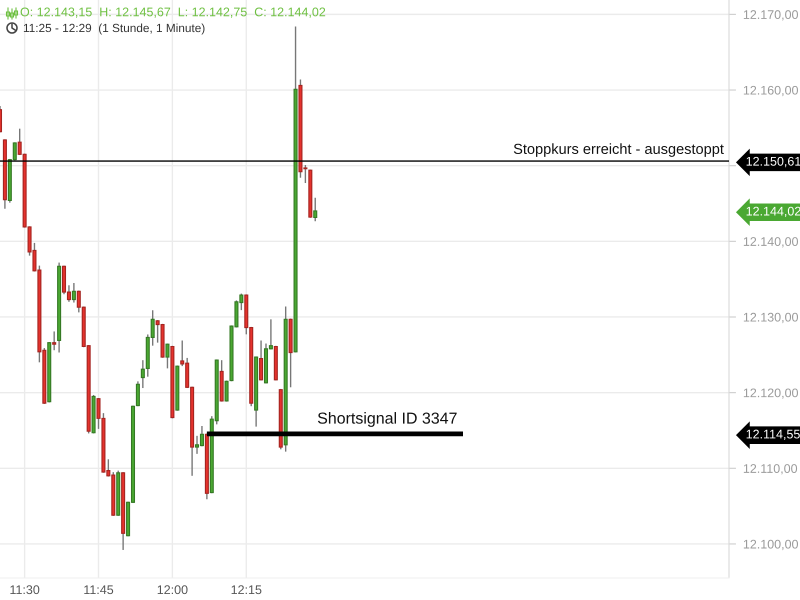 This screenshot has width=800, height=600. Describe the element at coordinates (25, 589) in the screenshot. I see `x-tick-label: 11:30` at that location.